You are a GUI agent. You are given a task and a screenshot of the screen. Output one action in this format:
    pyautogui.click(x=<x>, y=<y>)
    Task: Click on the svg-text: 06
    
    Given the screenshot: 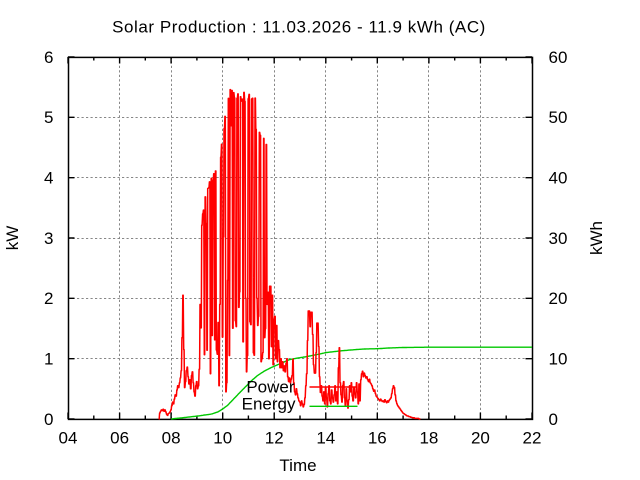 What is the action you would take?
    pyautogui.click(x=119, y=438)
    